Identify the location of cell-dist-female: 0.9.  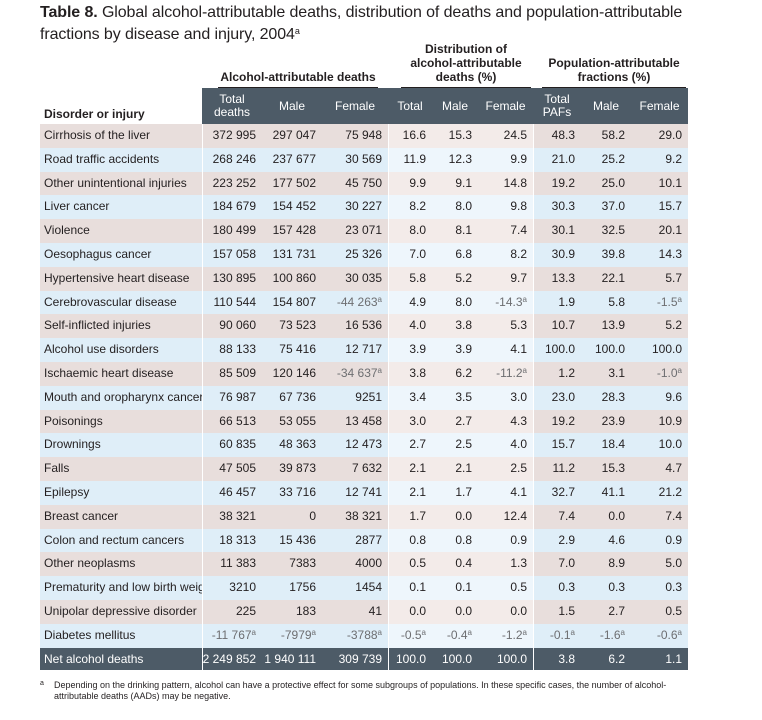
(505, 540).